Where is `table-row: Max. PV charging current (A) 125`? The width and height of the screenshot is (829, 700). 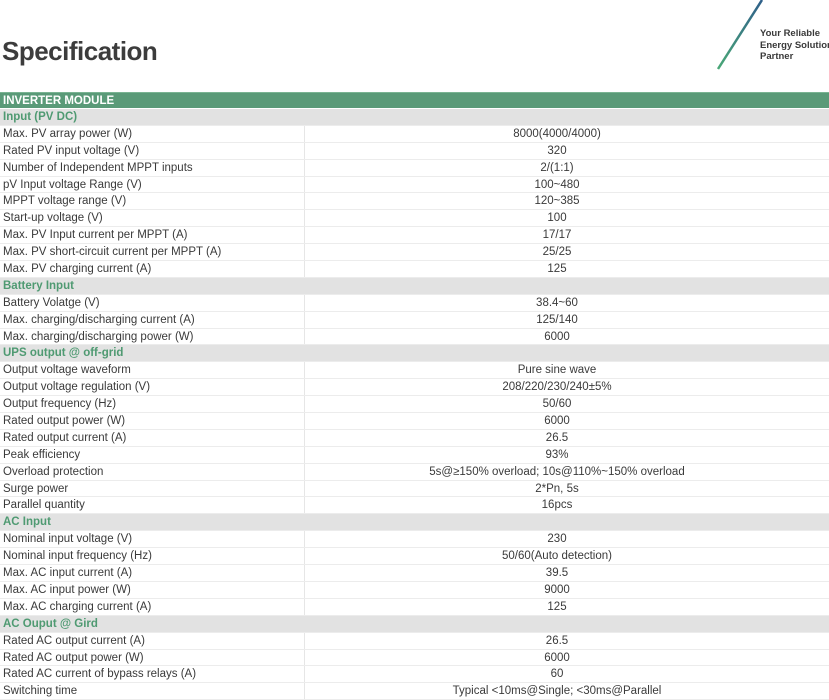 table-row: Max. PV charging current (A) 125 is located at coordinates (414, 269).